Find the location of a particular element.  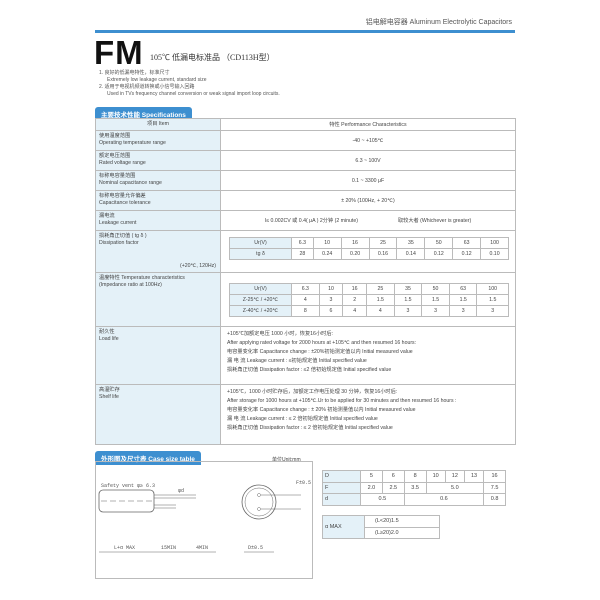

cell: 0.14 is located at coordinates (411, 254).